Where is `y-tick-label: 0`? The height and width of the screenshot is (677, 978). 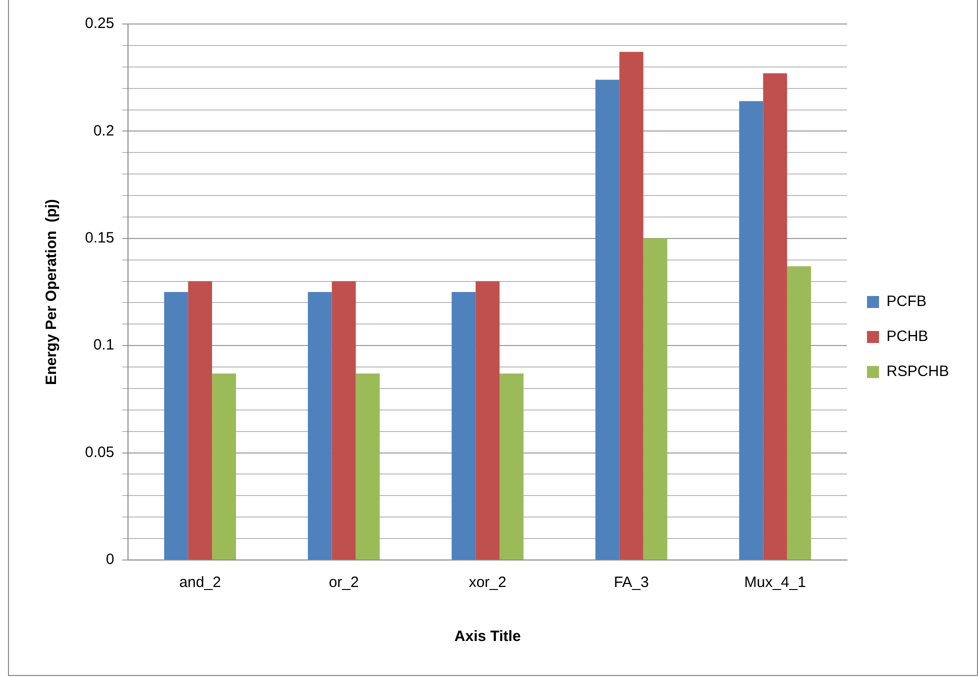
y-tick-label: 0 is located at coordinates (110, 559).